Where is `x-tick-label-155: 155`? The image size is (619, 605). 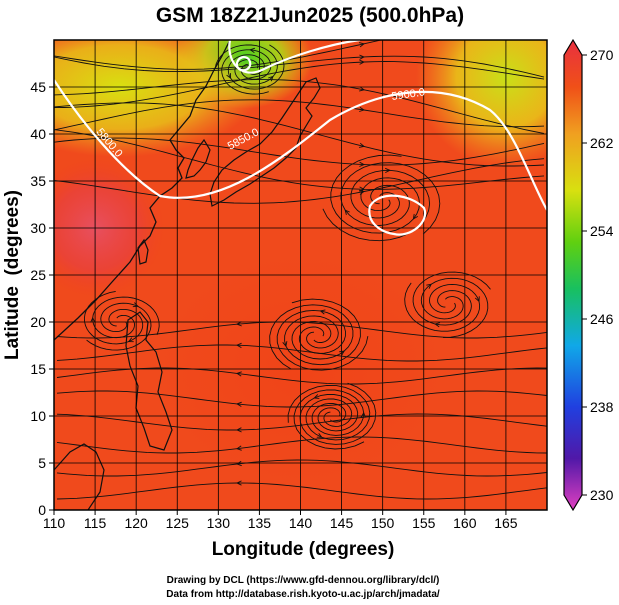 x-tick-label-155: 155 is located at coordinates (424, 523).